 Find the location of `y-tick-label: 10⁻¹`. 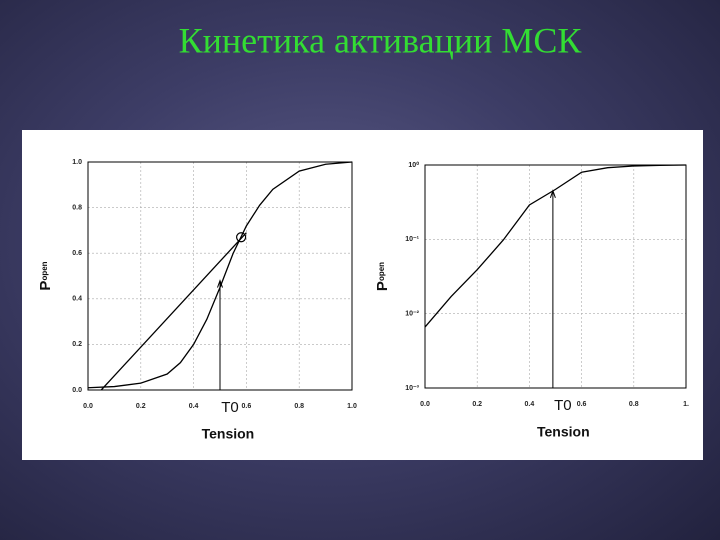

y-tick-label: 10⁻¹ is located at coordinates (412, 239).